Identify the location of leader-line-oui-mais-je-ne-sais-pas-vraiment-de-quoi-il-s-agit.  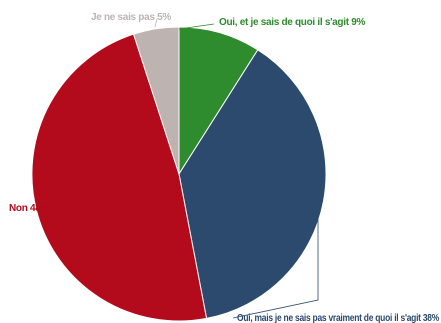
(275, 259).